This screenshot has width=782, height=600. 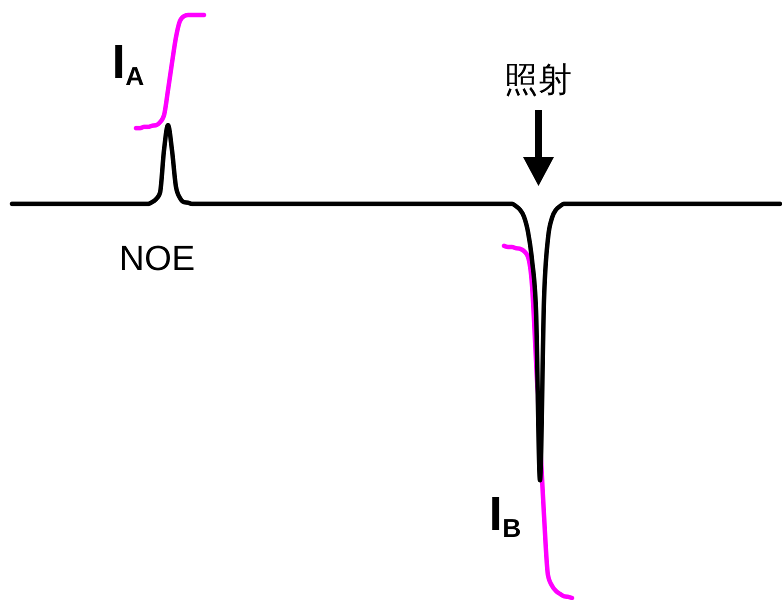 What do you see at coordinates (157, 258) in the screenshot?
I see `annotation: NOE` at bounding box center [157, 258].